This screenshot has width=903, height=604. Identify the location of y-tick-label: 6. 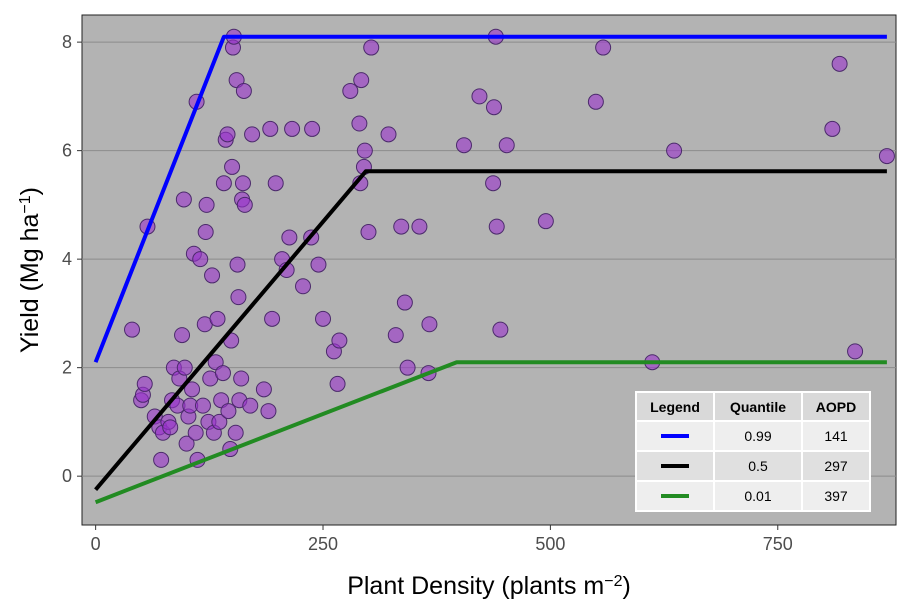
(67, 151).